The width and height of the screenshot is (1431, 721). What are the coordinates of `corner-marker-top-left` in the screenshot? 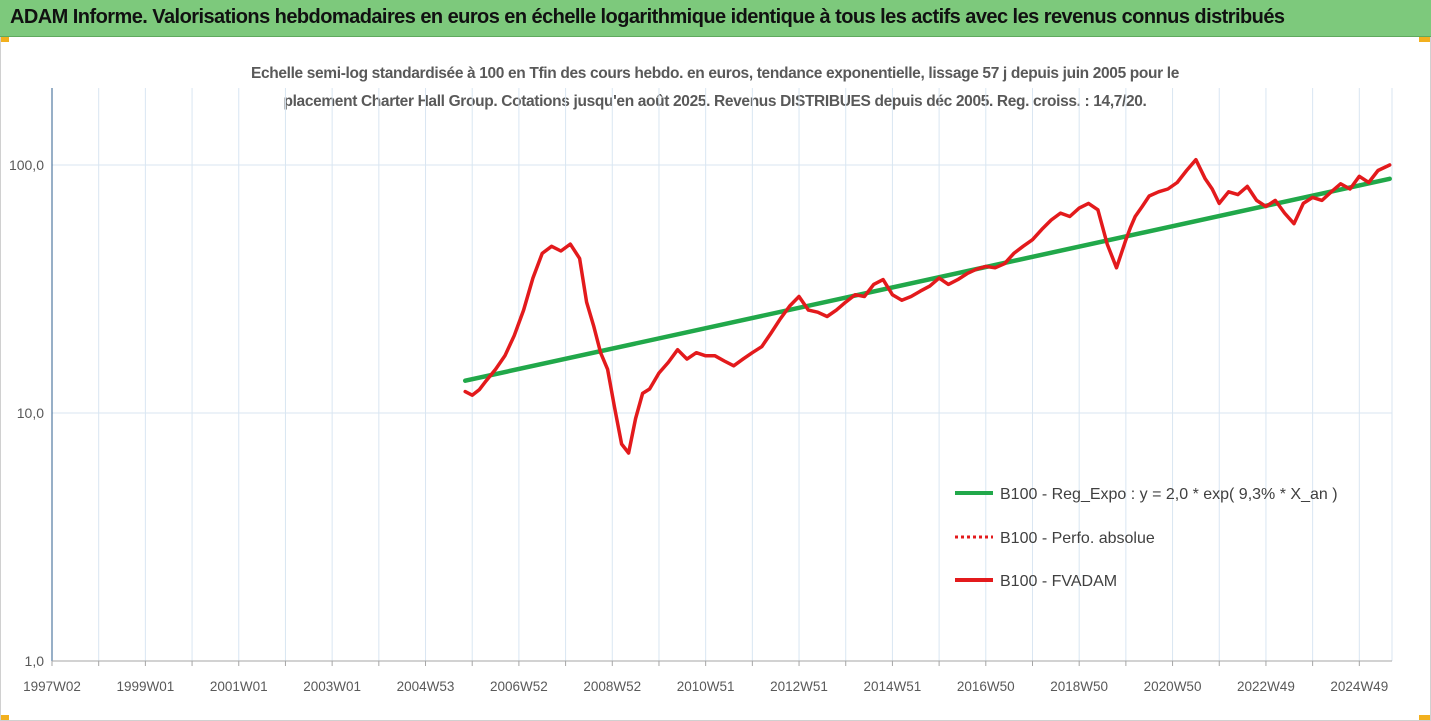 It's located at (4, 39).